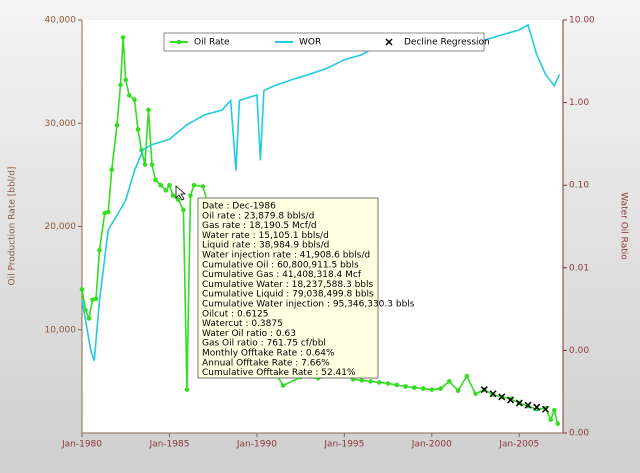 This screenshot has height=473, width=640. Describe the element at coordinates (242, 324) in the screenshot. I see `tooltip-line: Watercut : 0.3875` at that location.